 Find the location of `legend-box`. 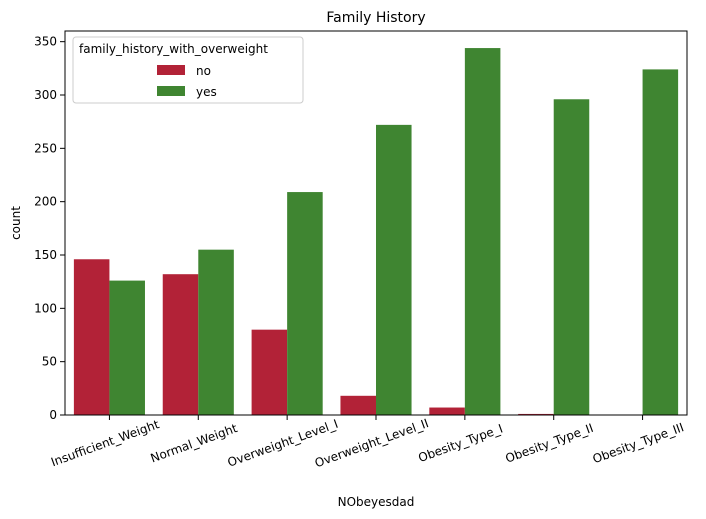

legend-box is located at coordinates (188, 70).